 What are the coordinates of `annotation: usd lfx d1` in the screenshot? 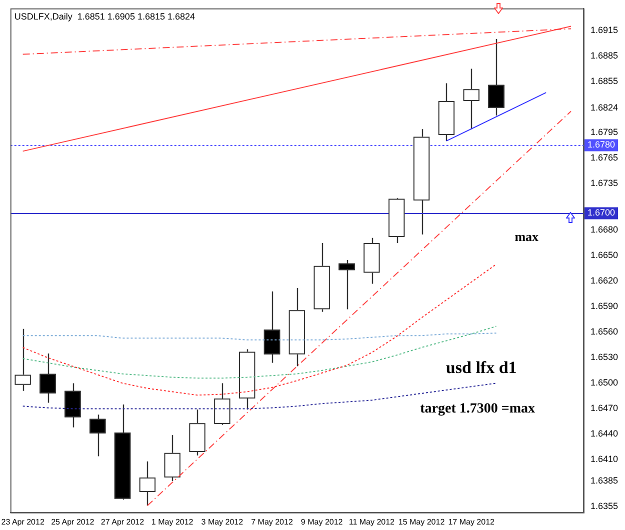 It's located at (481, 368).